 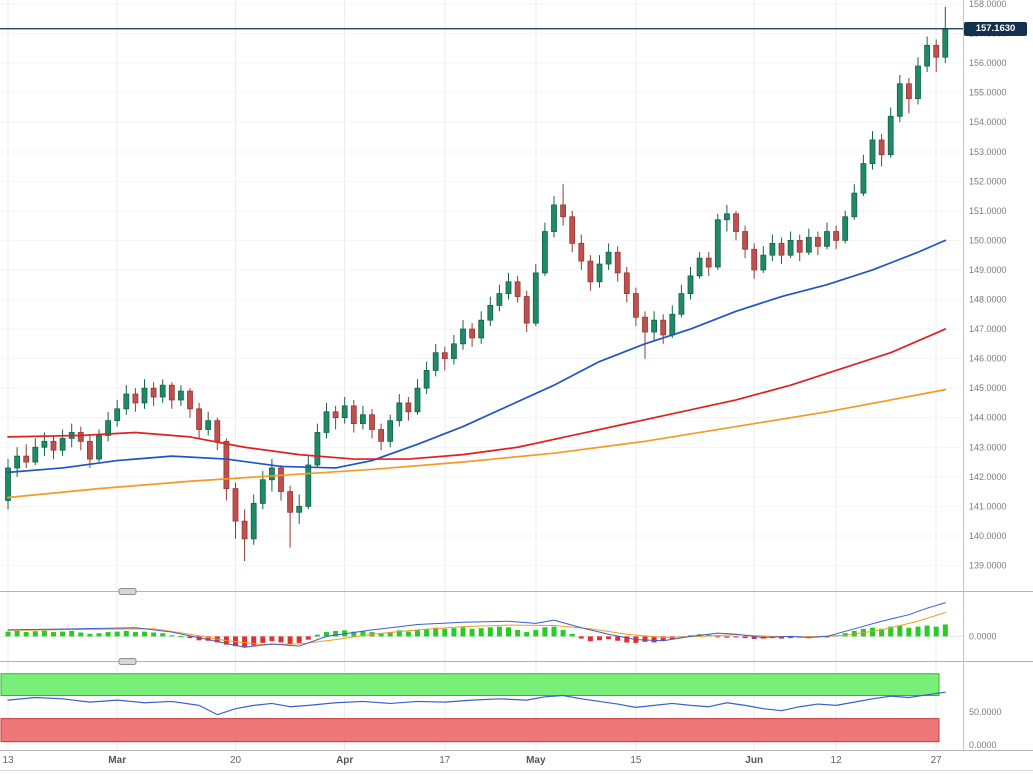 What do you see at coordinates (988, 122) in the screenshot?
I see `price-axis-label: 154.0000` at bounding box center [988, 122].